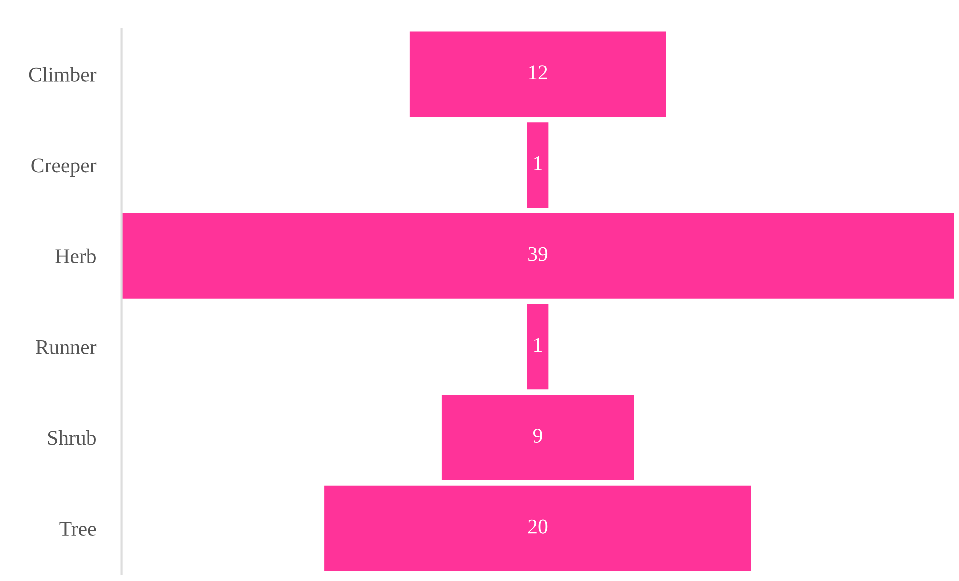  I want to click on category-label: Tree, so click(78, 529).